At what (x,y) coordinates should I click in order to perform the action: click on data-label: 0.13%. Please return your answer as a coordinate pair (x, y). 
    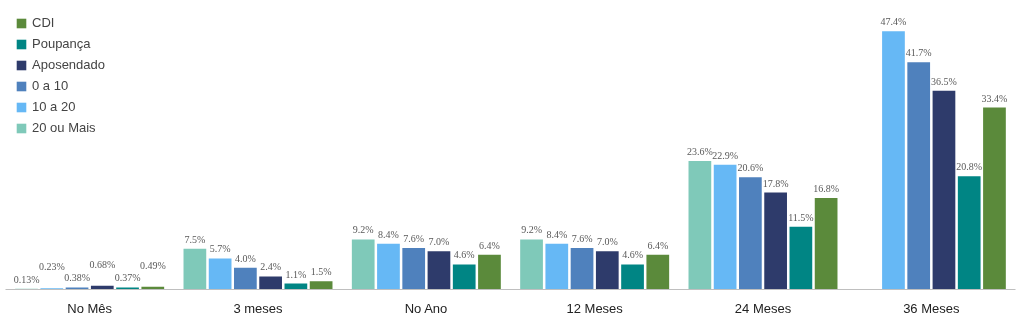
    Looking at the image, I should click on (26, 279).